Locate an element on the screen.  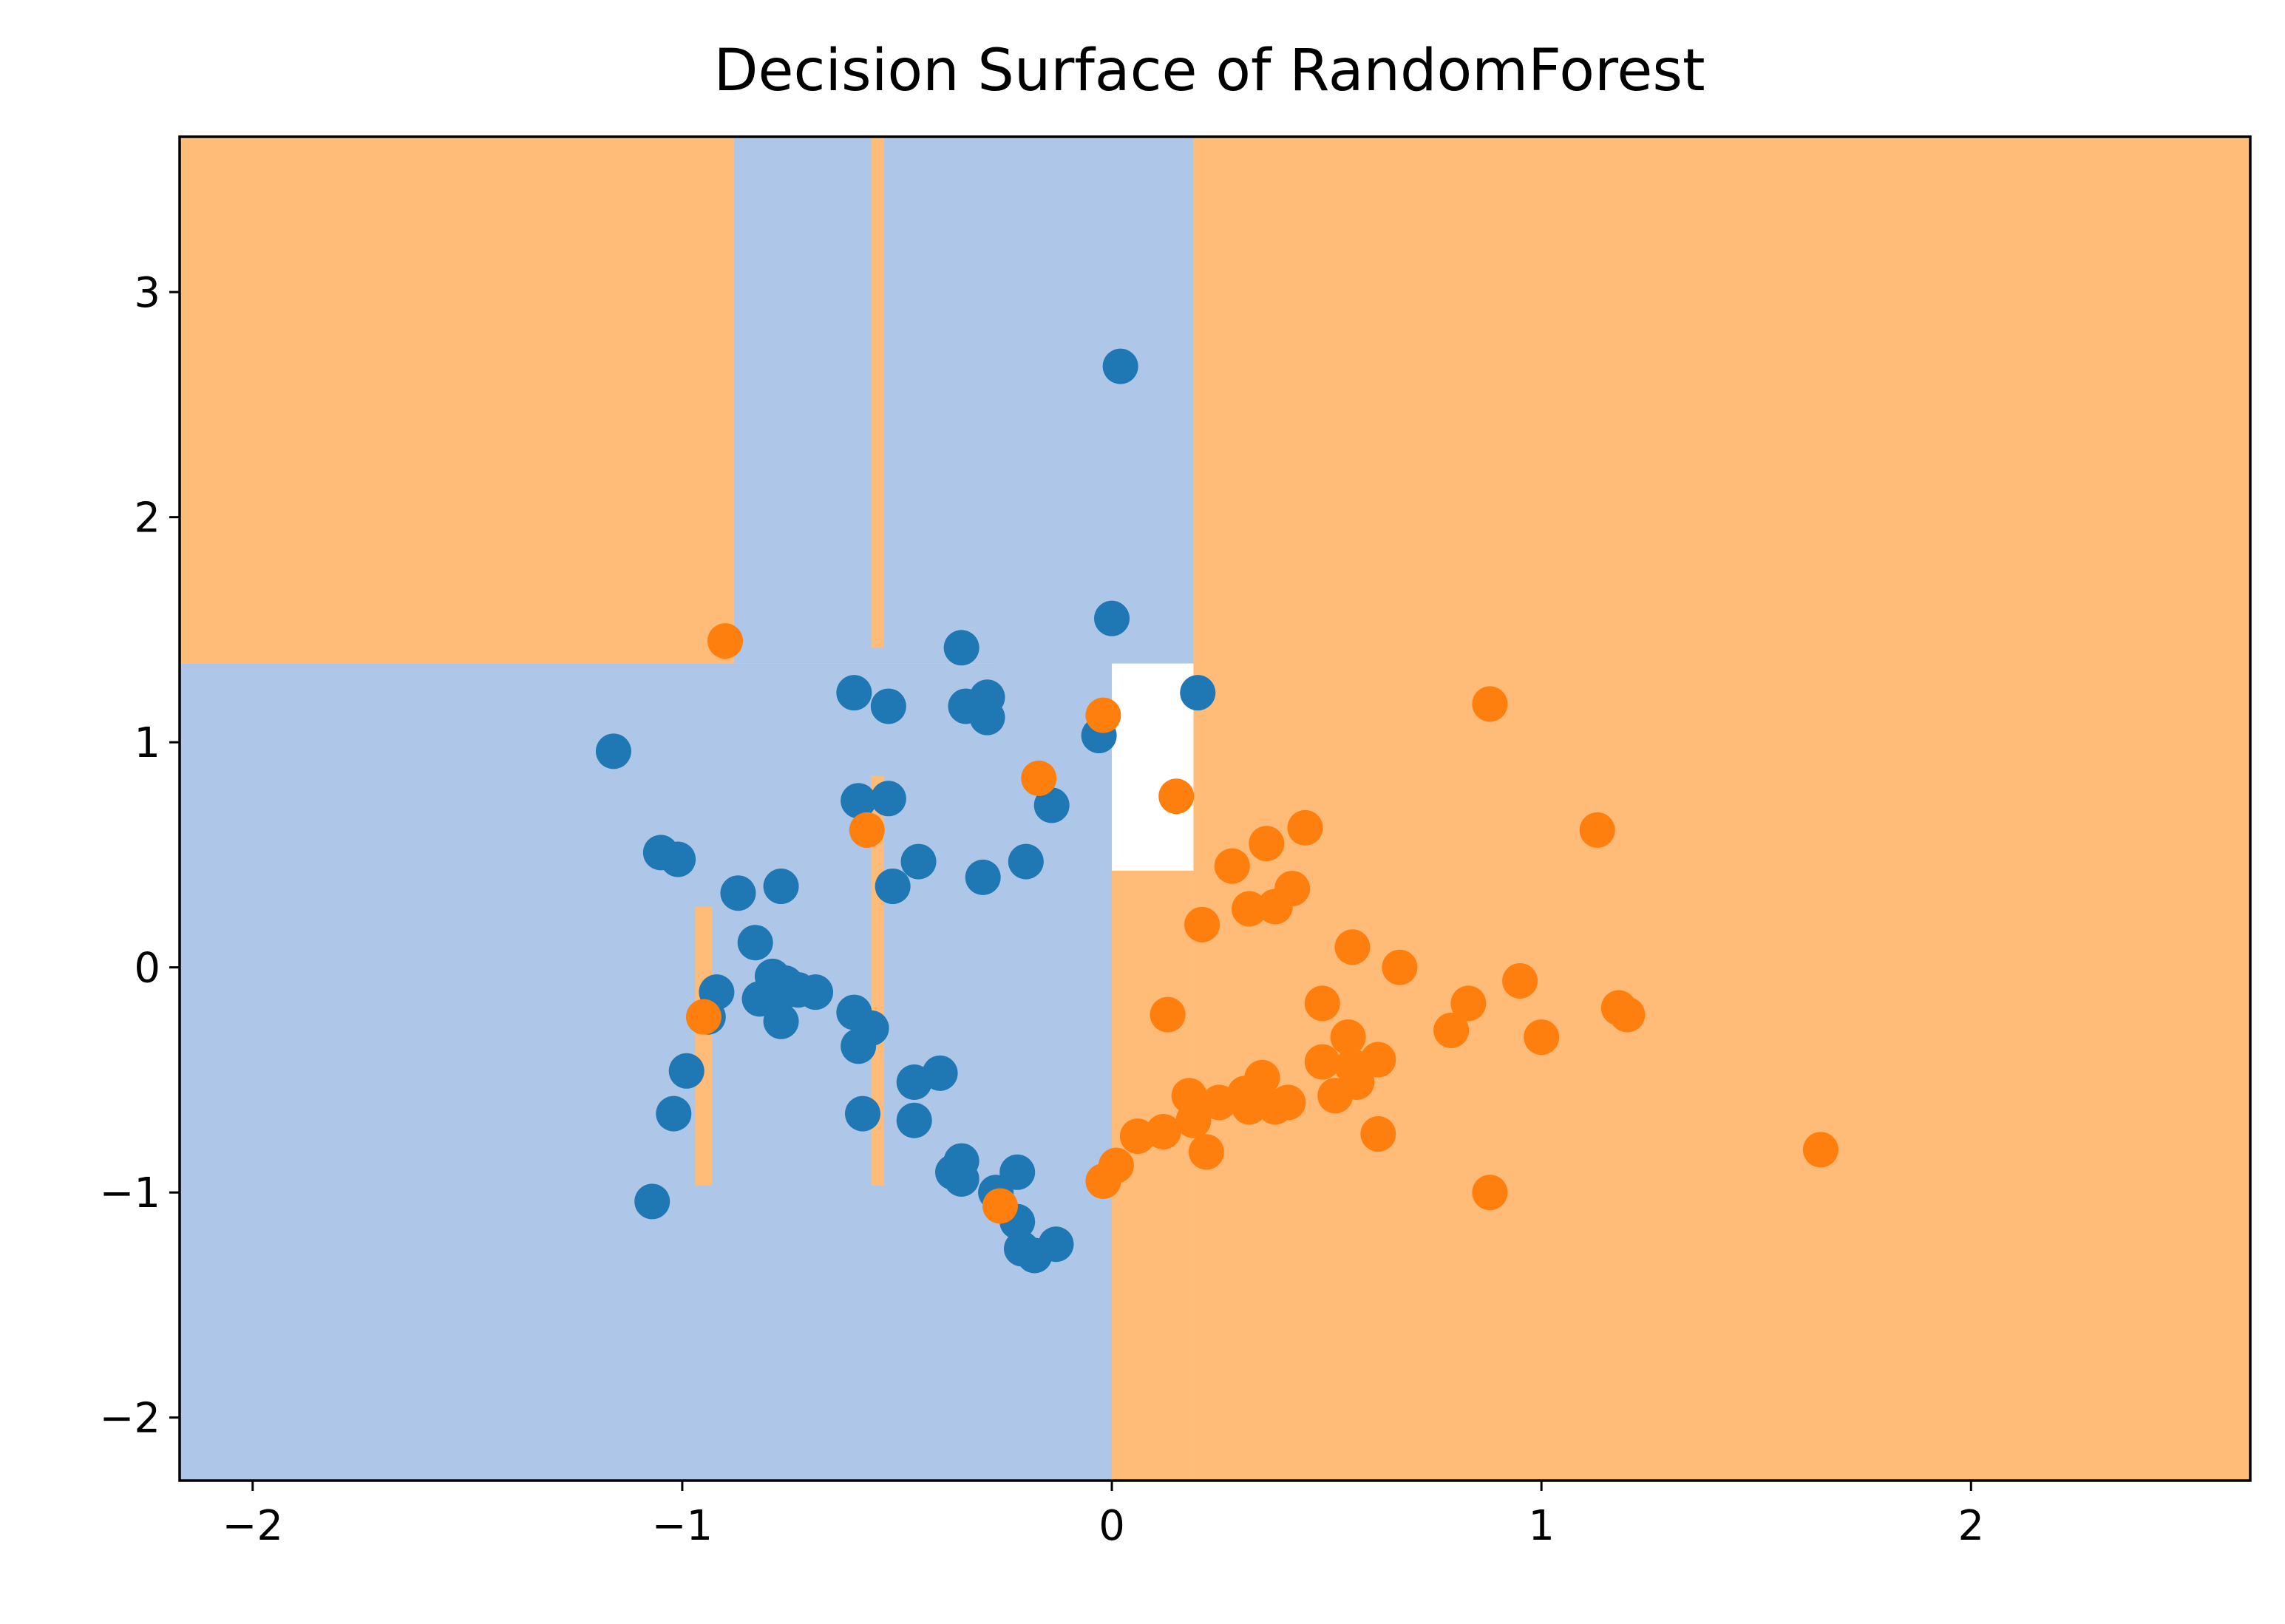
x-axis-ticks: −2 −1 0 1 2 is located at coordinates (1103, 1515).